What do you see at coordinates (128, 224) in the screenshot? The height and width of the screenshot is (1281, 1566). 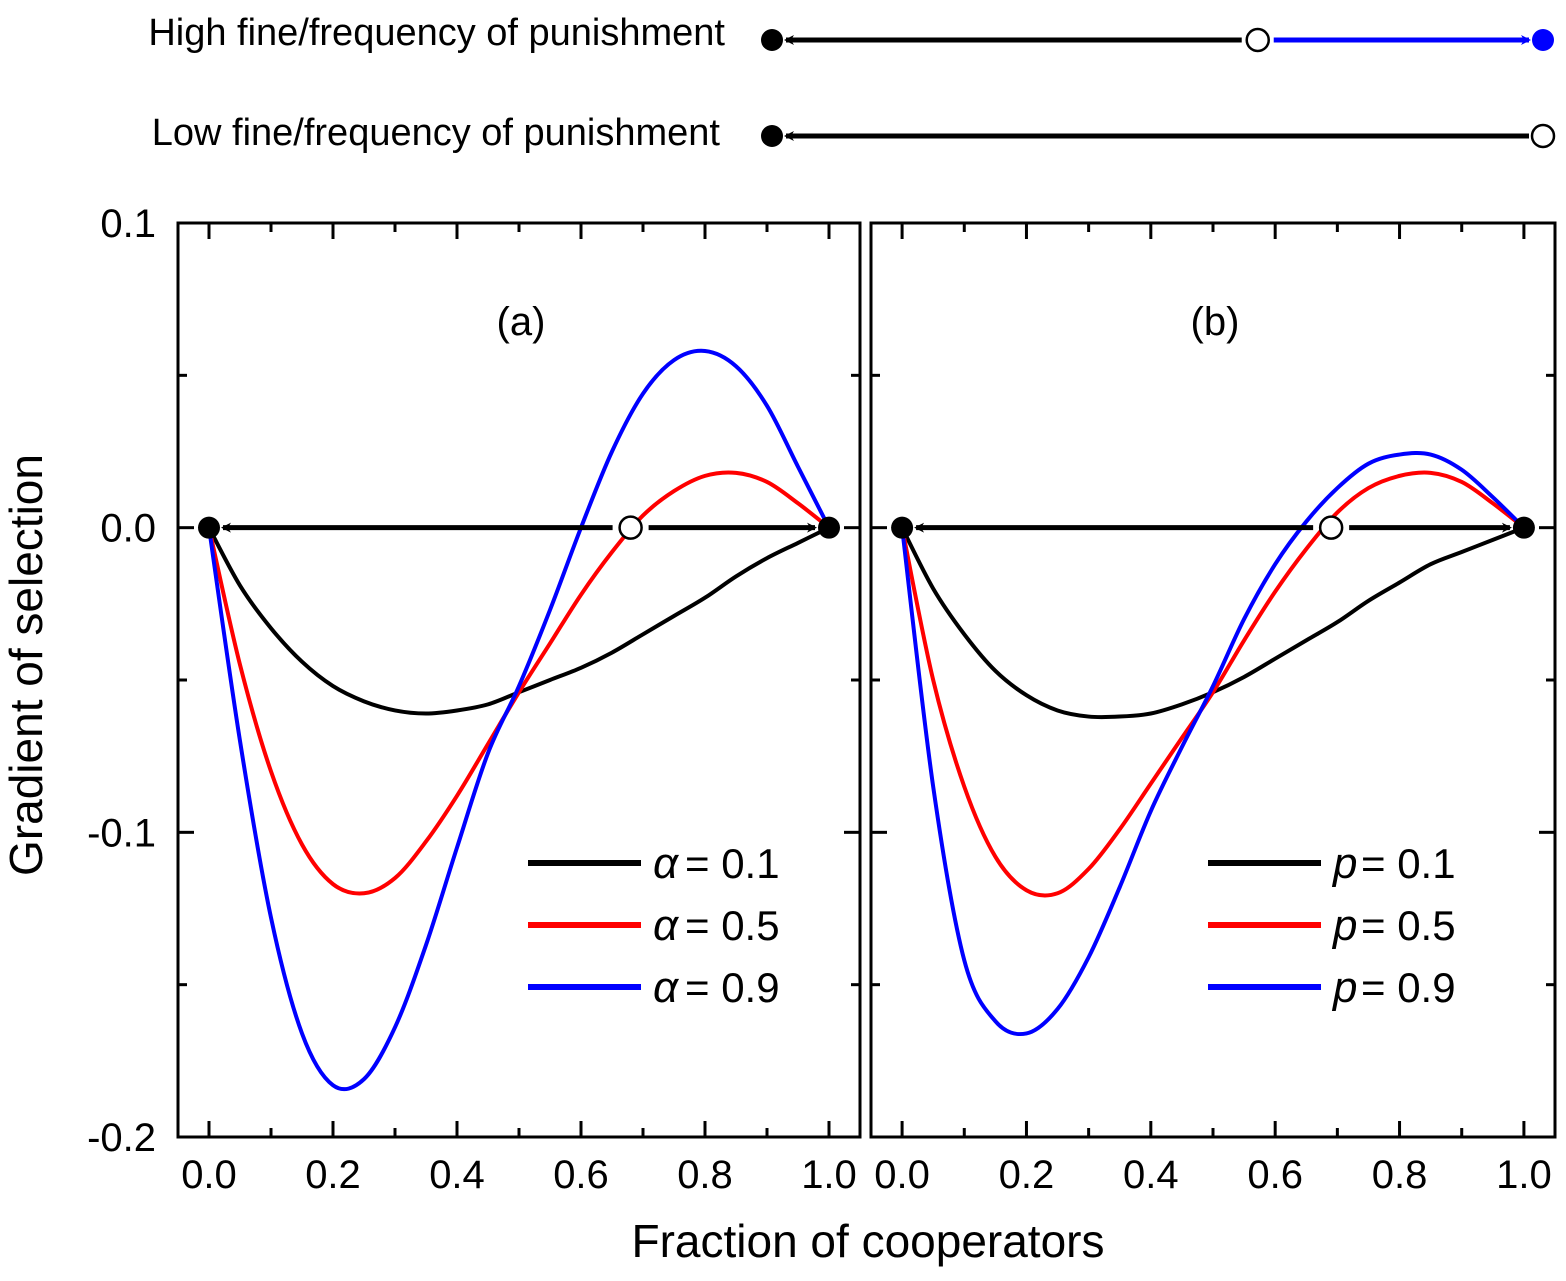 I see `y-tick-label: 0.1` at bounding box center [128, 224].